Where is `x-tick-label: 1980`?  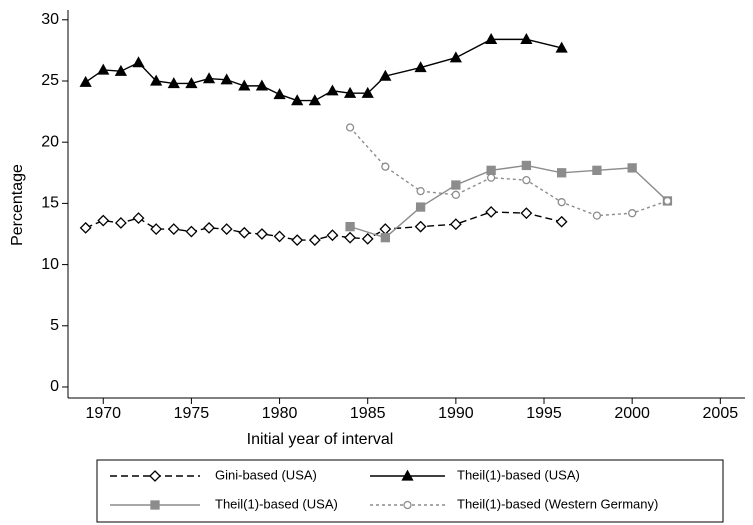 x-tick-label: 1980 is located at coordinates (280, 413).